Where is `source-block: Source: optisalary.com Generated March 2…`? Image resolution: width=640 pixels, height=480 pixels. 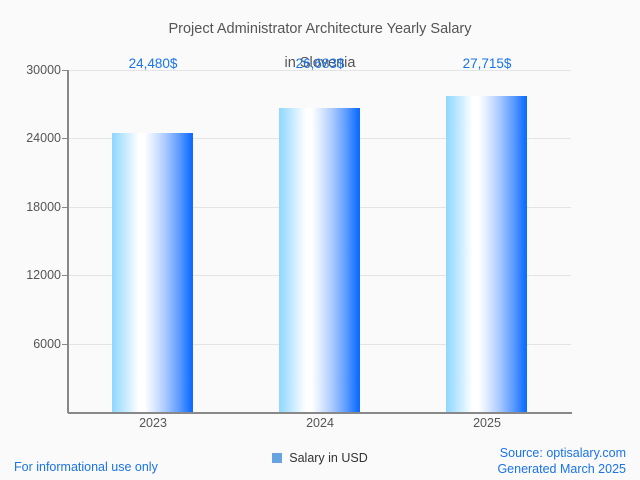
source-block: Source: optisalary.com Generated March 2… is located at coordinates (561, 461).